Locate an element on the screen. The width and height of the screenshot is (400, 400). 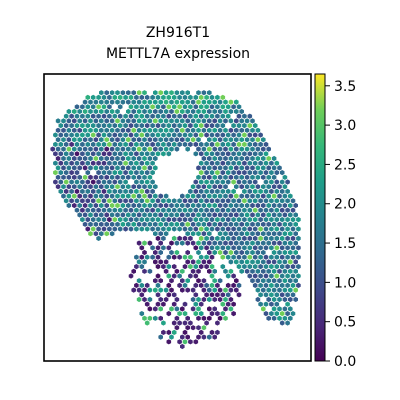
colorbar-tick-label: 3.0 is located at coordinates (345, 126).